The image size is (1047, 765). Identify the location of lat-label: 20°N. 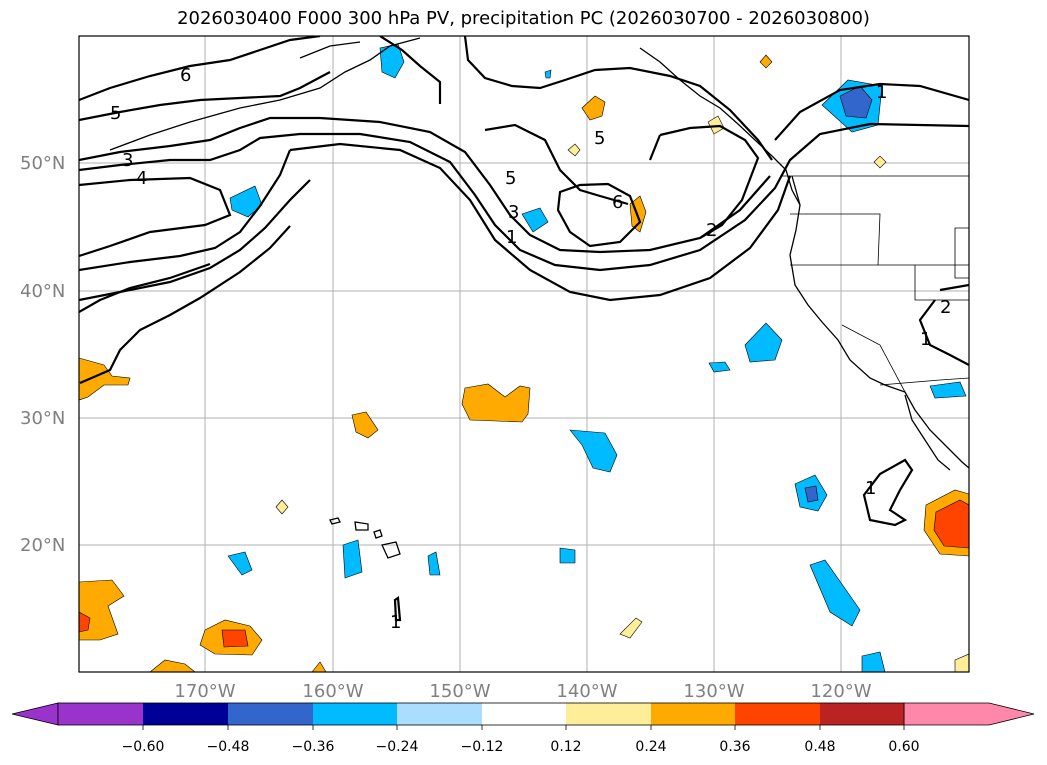
(42, 545).